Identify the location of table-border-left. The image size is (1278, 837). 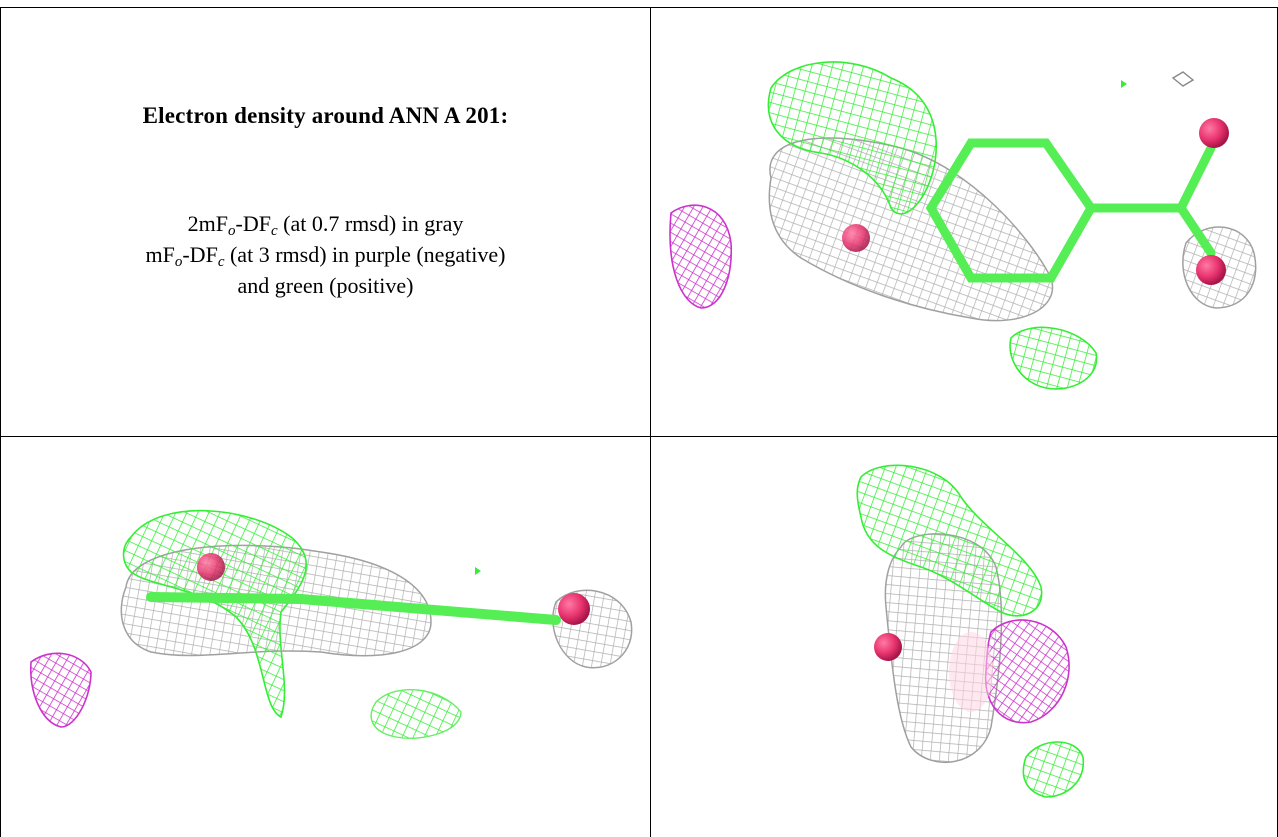
(0, 422).